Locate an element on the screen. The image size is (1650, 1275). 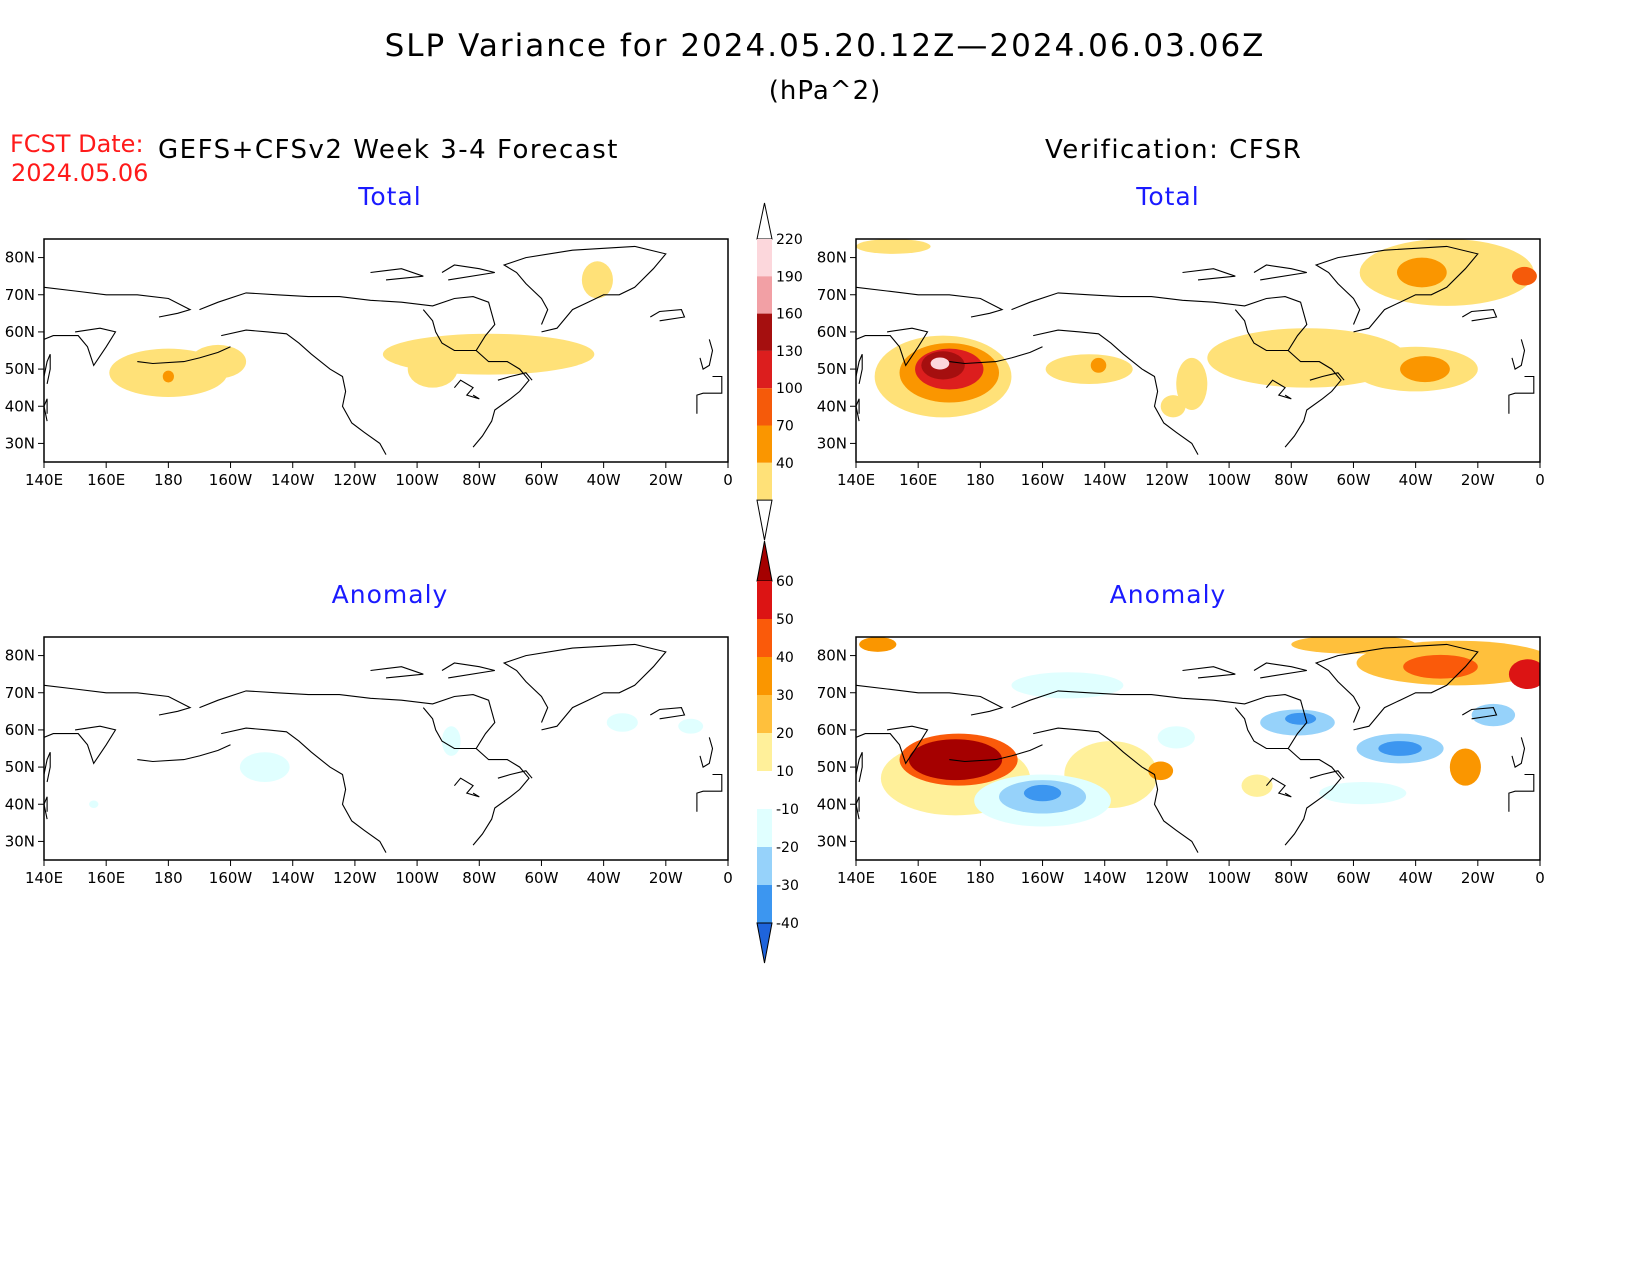
forecast-anomaly-background is located at coordinates (386, 748).